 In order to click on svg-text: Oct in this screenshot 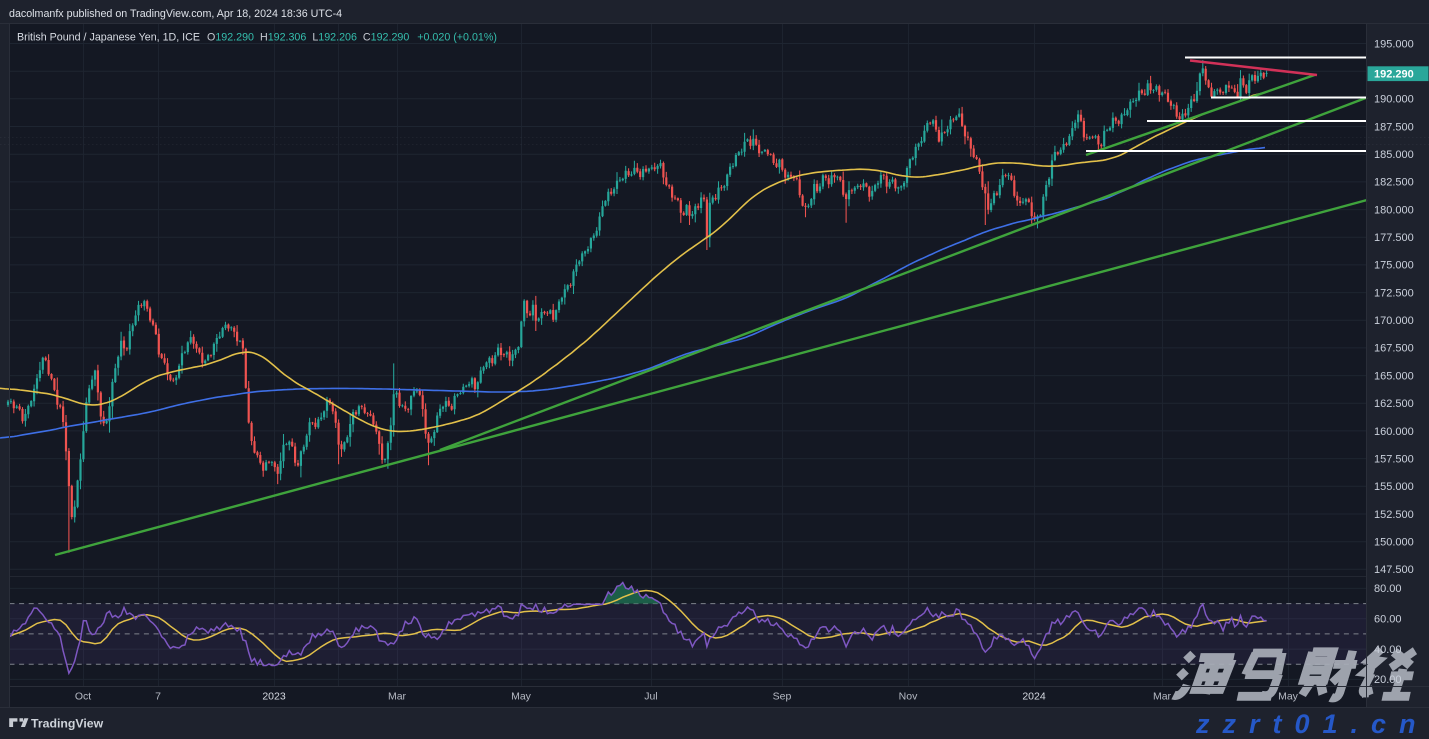, I will do `click(83, 697)`.